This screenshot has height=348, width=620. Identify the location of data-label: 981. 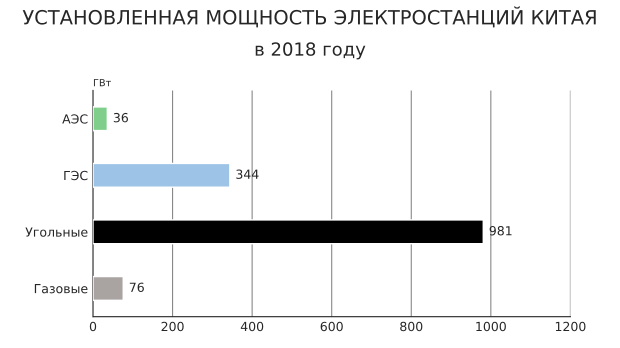
(501, 231).